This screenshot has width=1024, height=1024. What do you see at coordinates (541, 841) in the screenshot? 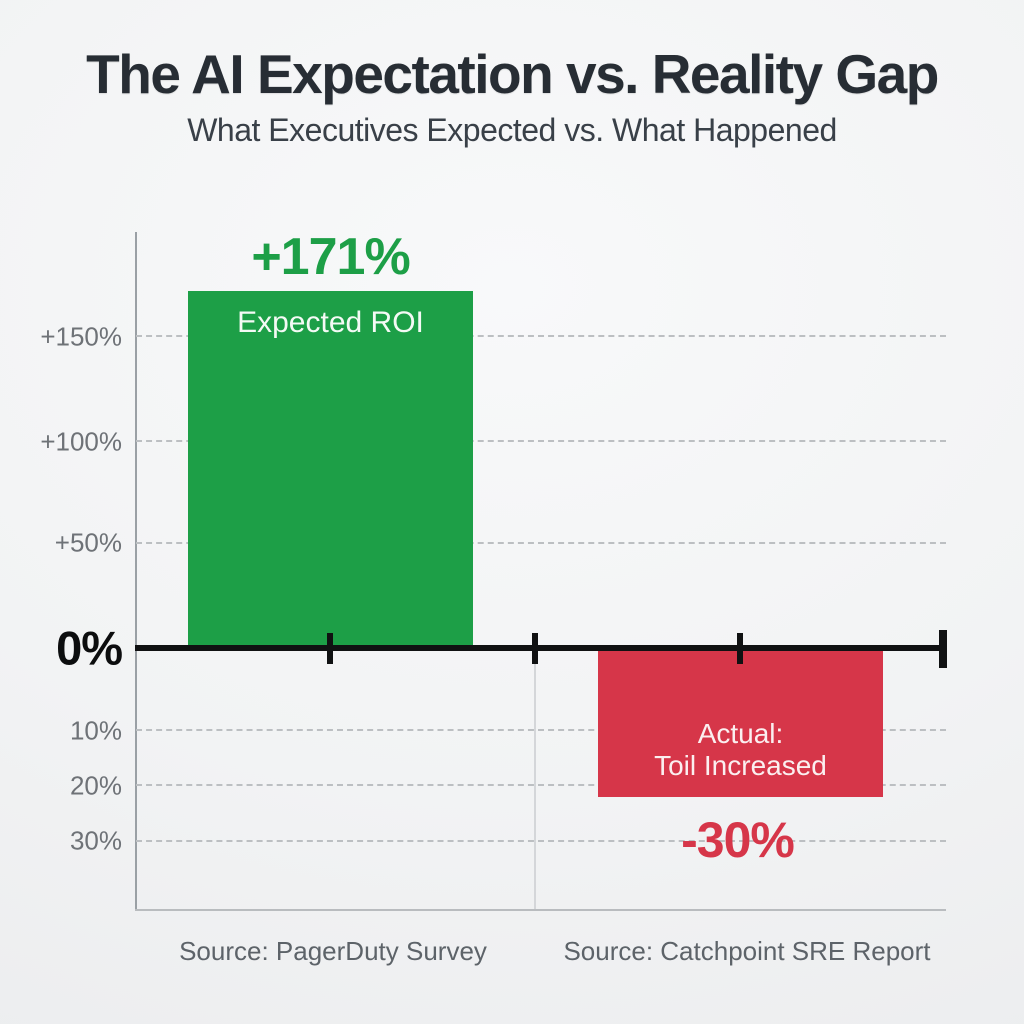
I see `gridline-minus30` at bounding box center [541, 841].